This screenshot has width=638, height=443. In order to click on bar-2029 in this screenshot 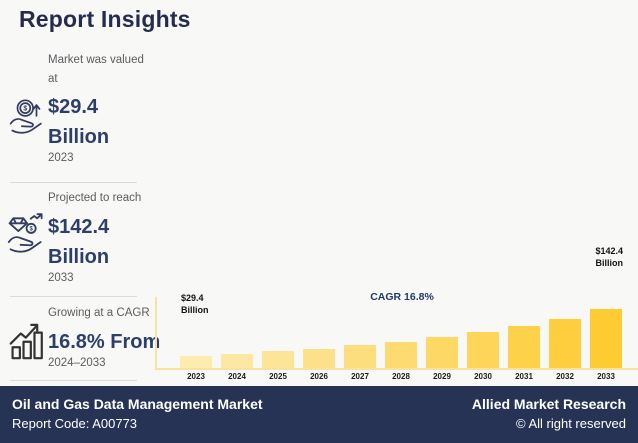, I will do `click(442, 352)`.